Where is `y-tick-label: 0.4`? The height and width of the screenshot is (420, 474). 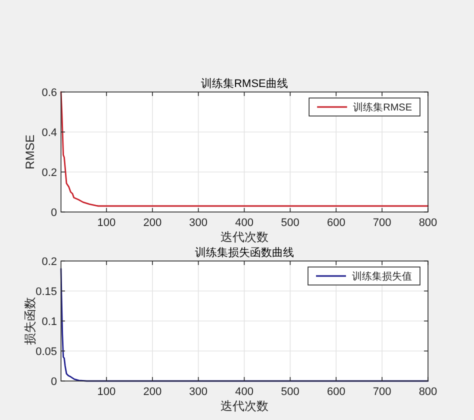 y-tick-label: 0.4 is located at coordinates (49, 133).